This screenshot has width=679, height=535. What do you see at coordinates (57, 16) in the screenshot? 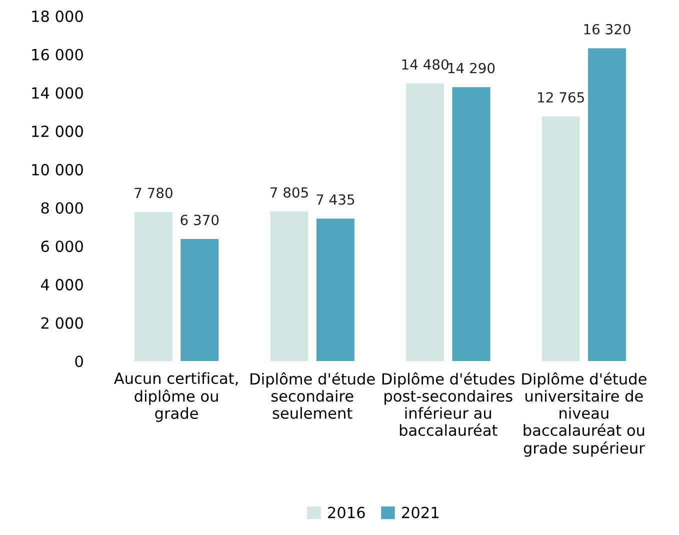
I see `y-tick-label: 18 000` at bounding box center [57, 16].